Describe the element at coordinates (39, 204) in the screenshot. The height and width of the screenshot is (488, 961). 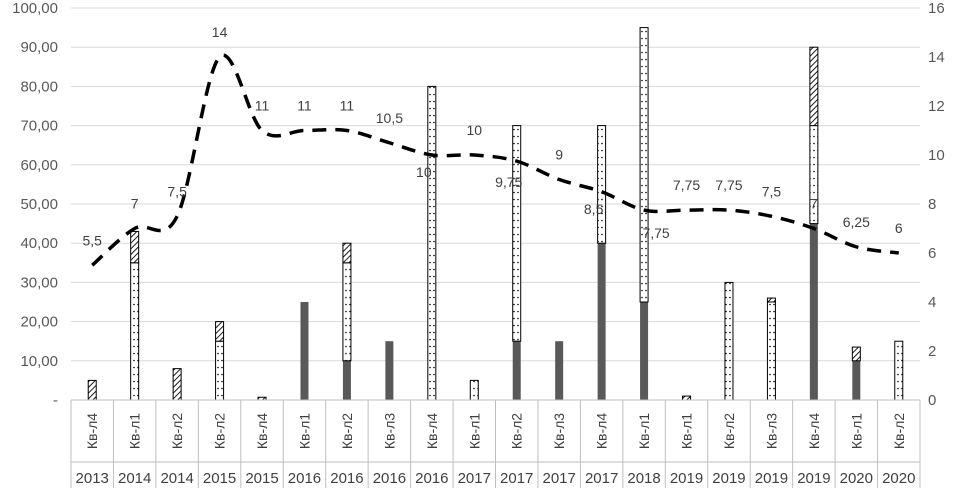
I see `y-tick-label: 50,00` at that location.